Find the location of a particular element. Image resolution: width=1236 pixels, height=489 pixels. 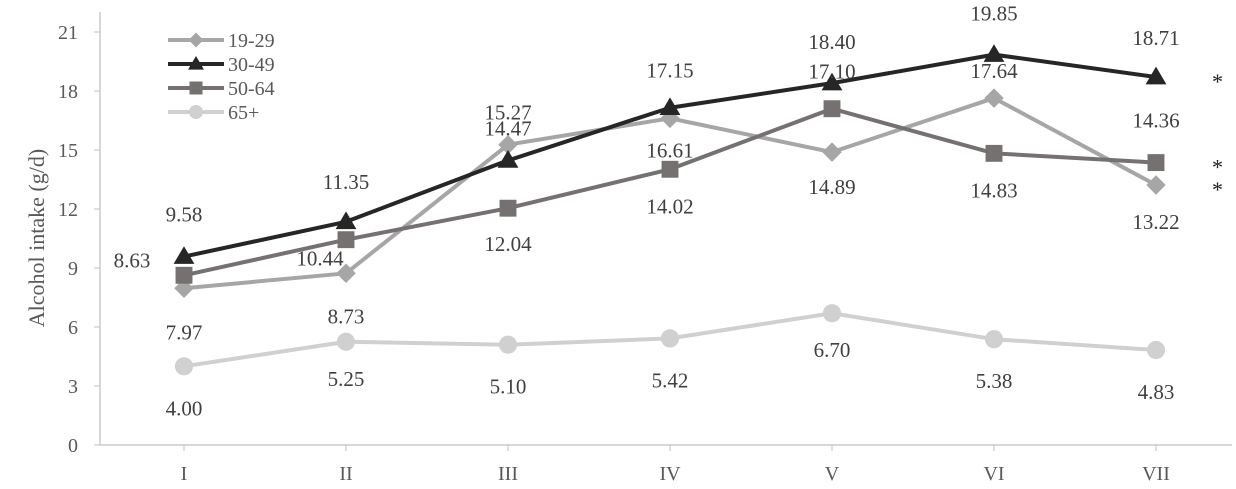

y-tick-label: 0 is located at coordinates (73, 446).